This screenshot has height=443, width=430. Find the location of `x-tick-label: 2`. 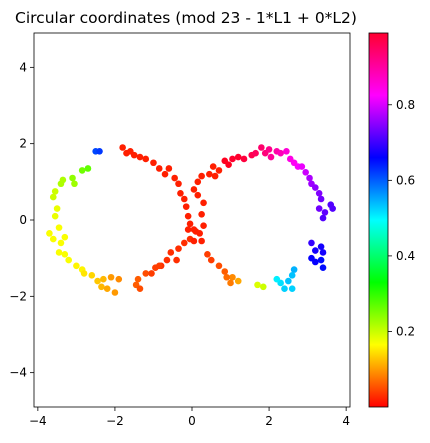

x-tick-label: 2 is located at coordinates (269, 421).